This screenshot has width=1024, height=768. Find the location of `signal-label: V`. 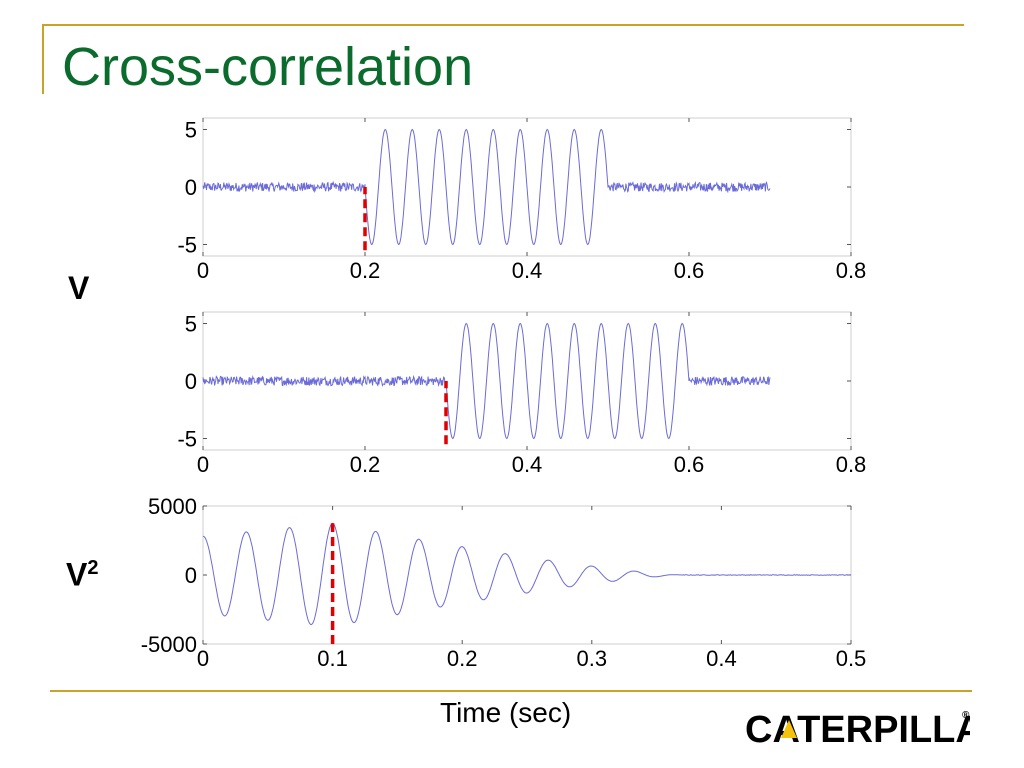

signal-label: V is located at coordinates (79, 288).